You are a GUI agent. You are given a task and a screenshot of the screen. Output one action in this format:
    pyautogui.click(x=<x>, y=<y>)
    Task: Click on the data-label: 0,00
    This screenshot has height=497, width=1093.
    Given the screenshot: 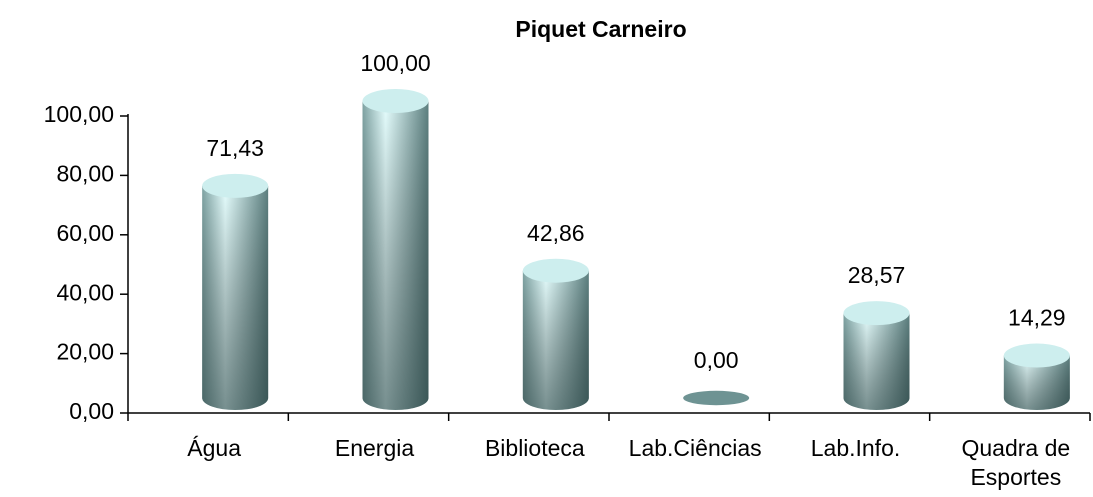 What is the action you would take?
    pyautogui.click(x=716, y=360)
    